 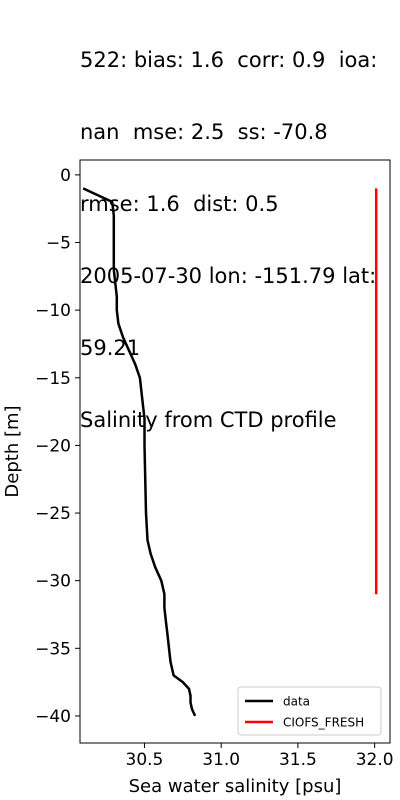 I want to click on x-tick-label: 31.5, so click(x=298, y=760).